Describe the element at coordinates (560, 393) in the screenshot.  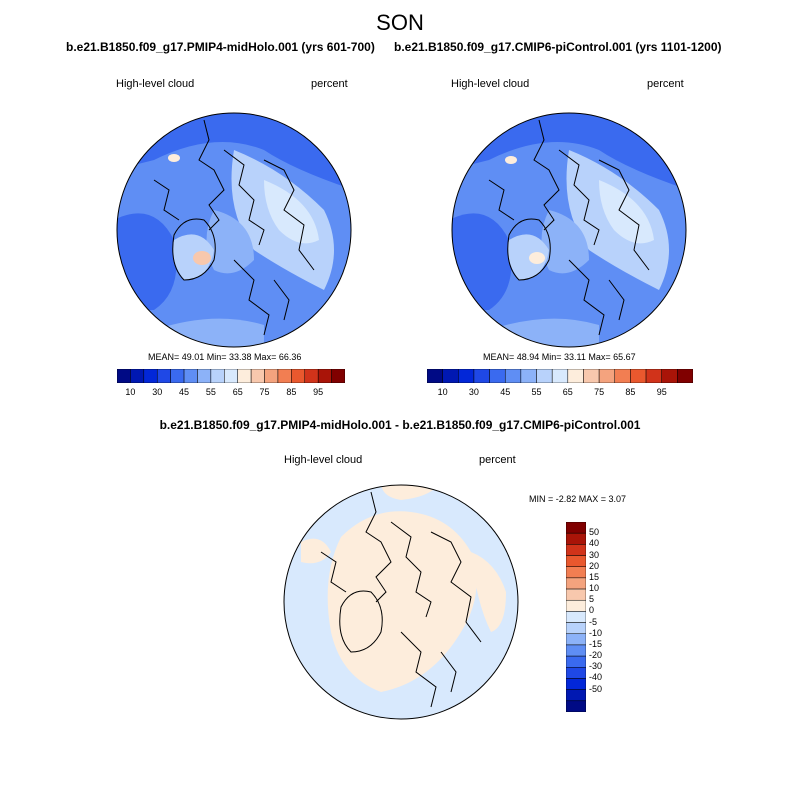
I see `panel2-colorbar-ticks: 10 30 45 55 65 75 85 95` at that location.